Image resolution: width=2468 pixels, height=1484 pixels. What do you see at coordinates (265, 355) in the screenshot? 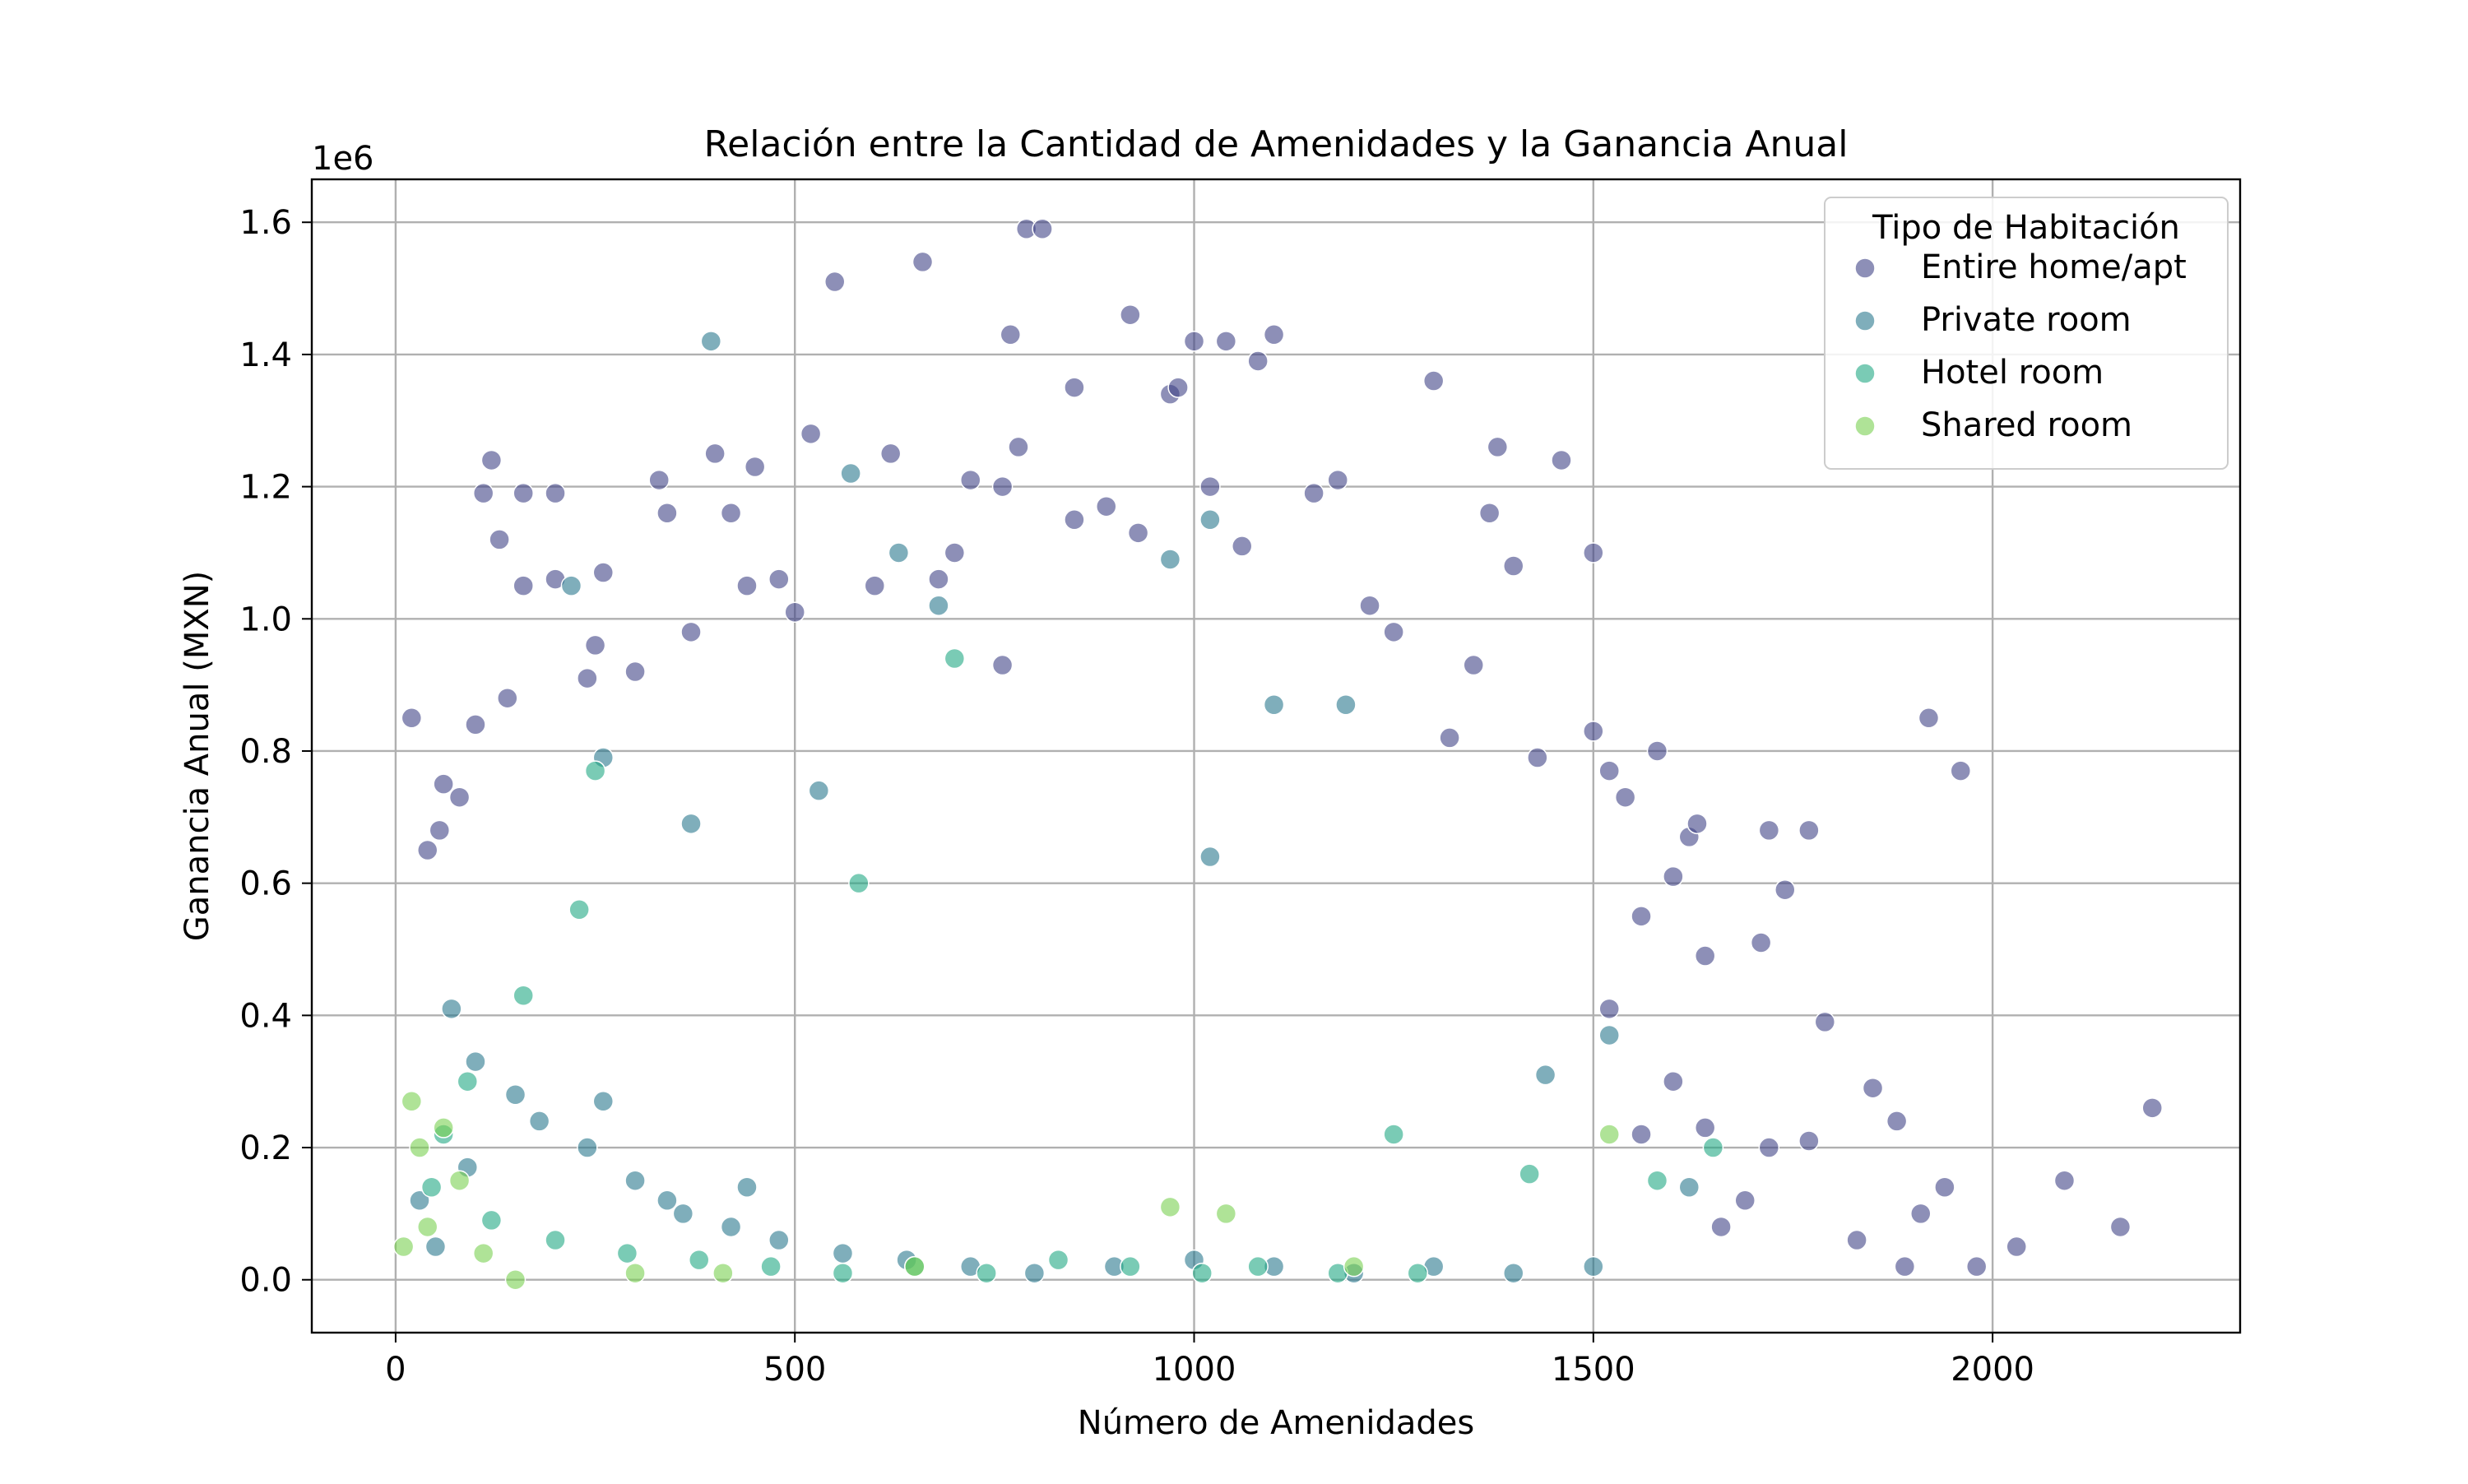
I see `y-tick-label: 1.4` at bounding box center [265, 355].